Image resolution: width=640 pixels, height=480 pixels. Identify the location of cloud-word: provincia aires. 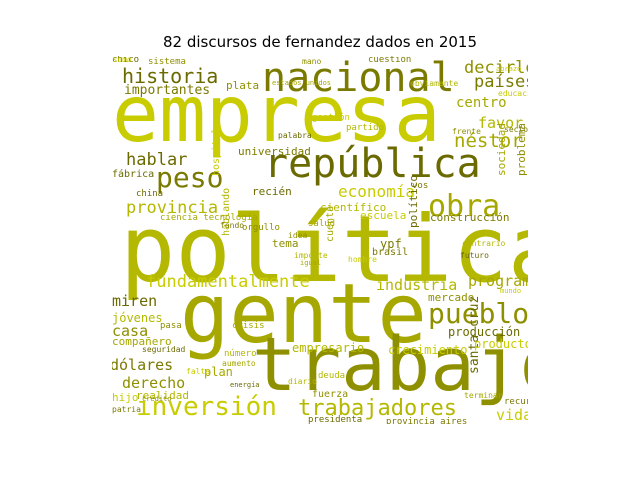
(427, 421).